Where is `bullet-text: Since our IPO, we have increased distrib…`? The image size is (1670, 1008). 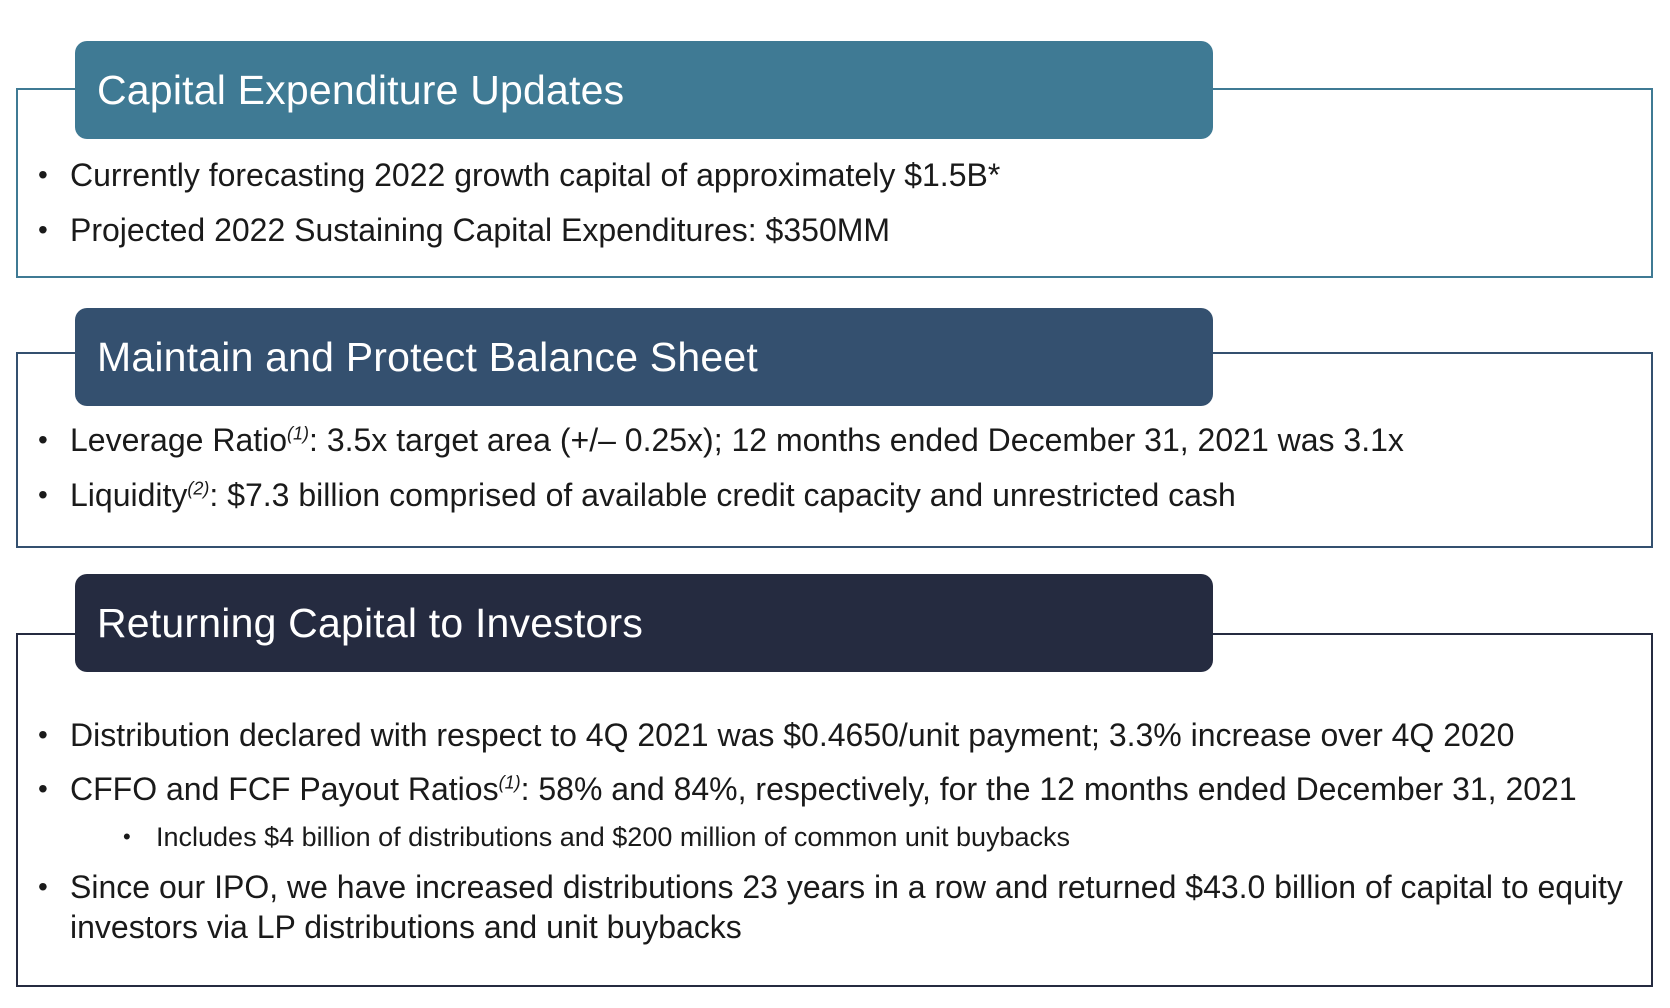
bullet-text: Since our IPO, we have increased distrib… is located at coordinates (846, 907).